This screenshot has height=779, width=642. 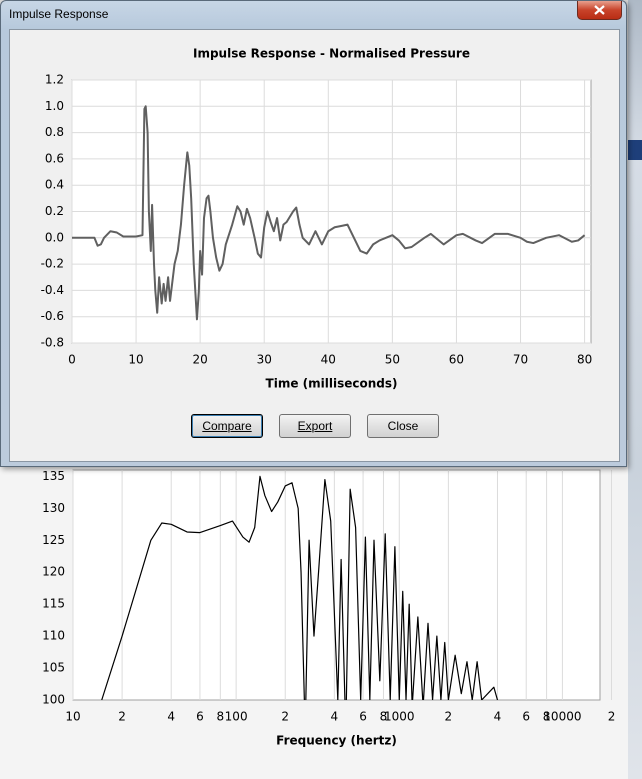 What do you see at coordinates (54, 158) in the screenshot?
I see `y-tick-label: 0.6` at bounding box center [54, 158].